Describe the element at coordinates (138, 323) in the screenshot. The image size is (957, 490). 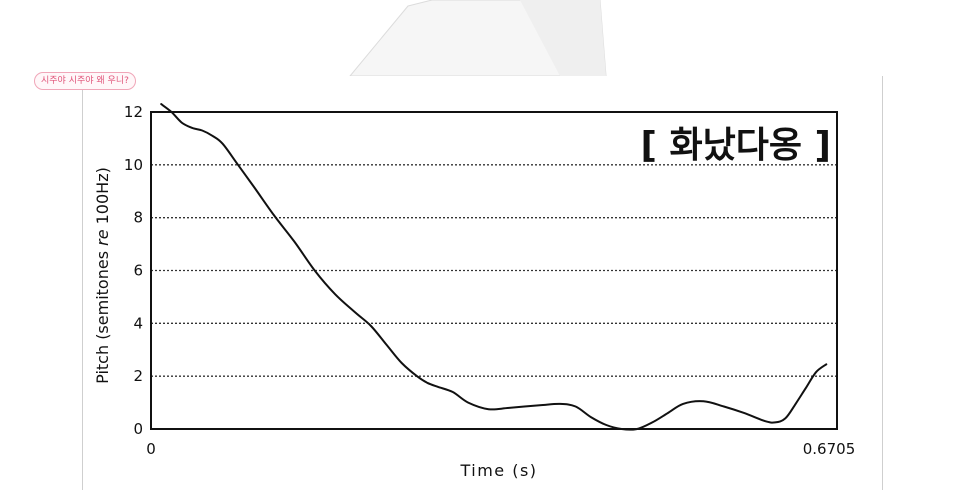
I see `y-tick-label: 4` at that location.